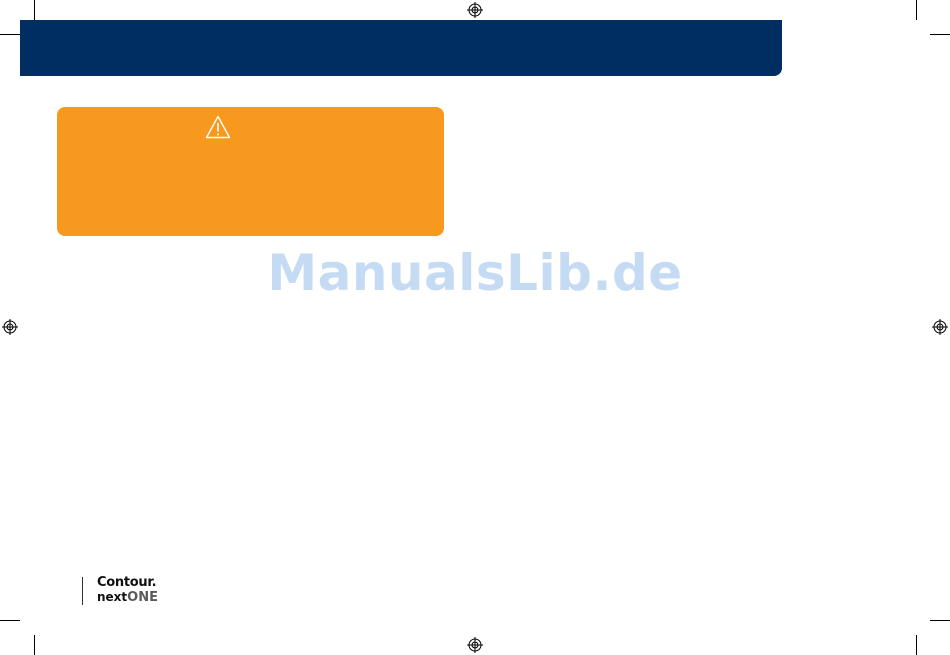 This screenshot has height=655, width=950. What do you see at coordinates (940, 34) in the screenshot?
I see `crop-mark-right-top` at bounding box center [940, 34].